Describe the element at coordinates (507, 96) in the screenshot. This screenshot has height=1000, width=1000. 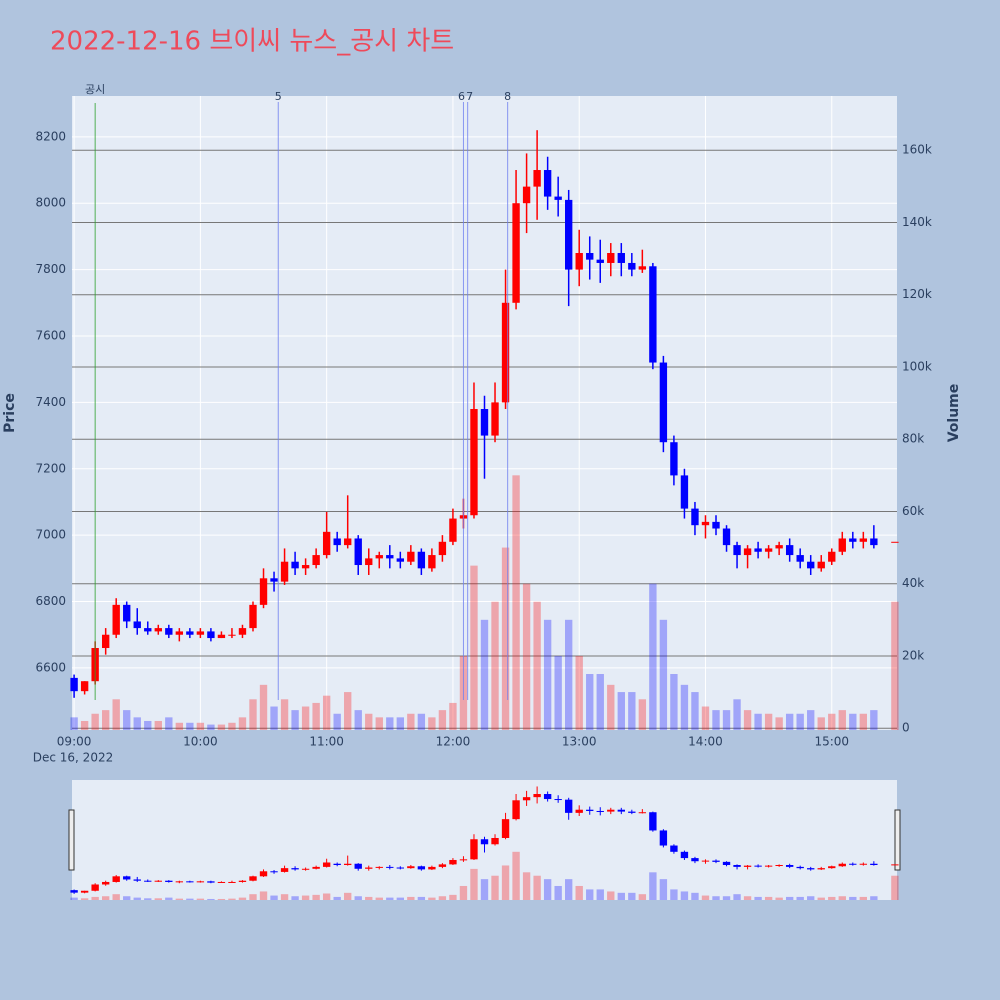
I see `event-label: 8` at that location.